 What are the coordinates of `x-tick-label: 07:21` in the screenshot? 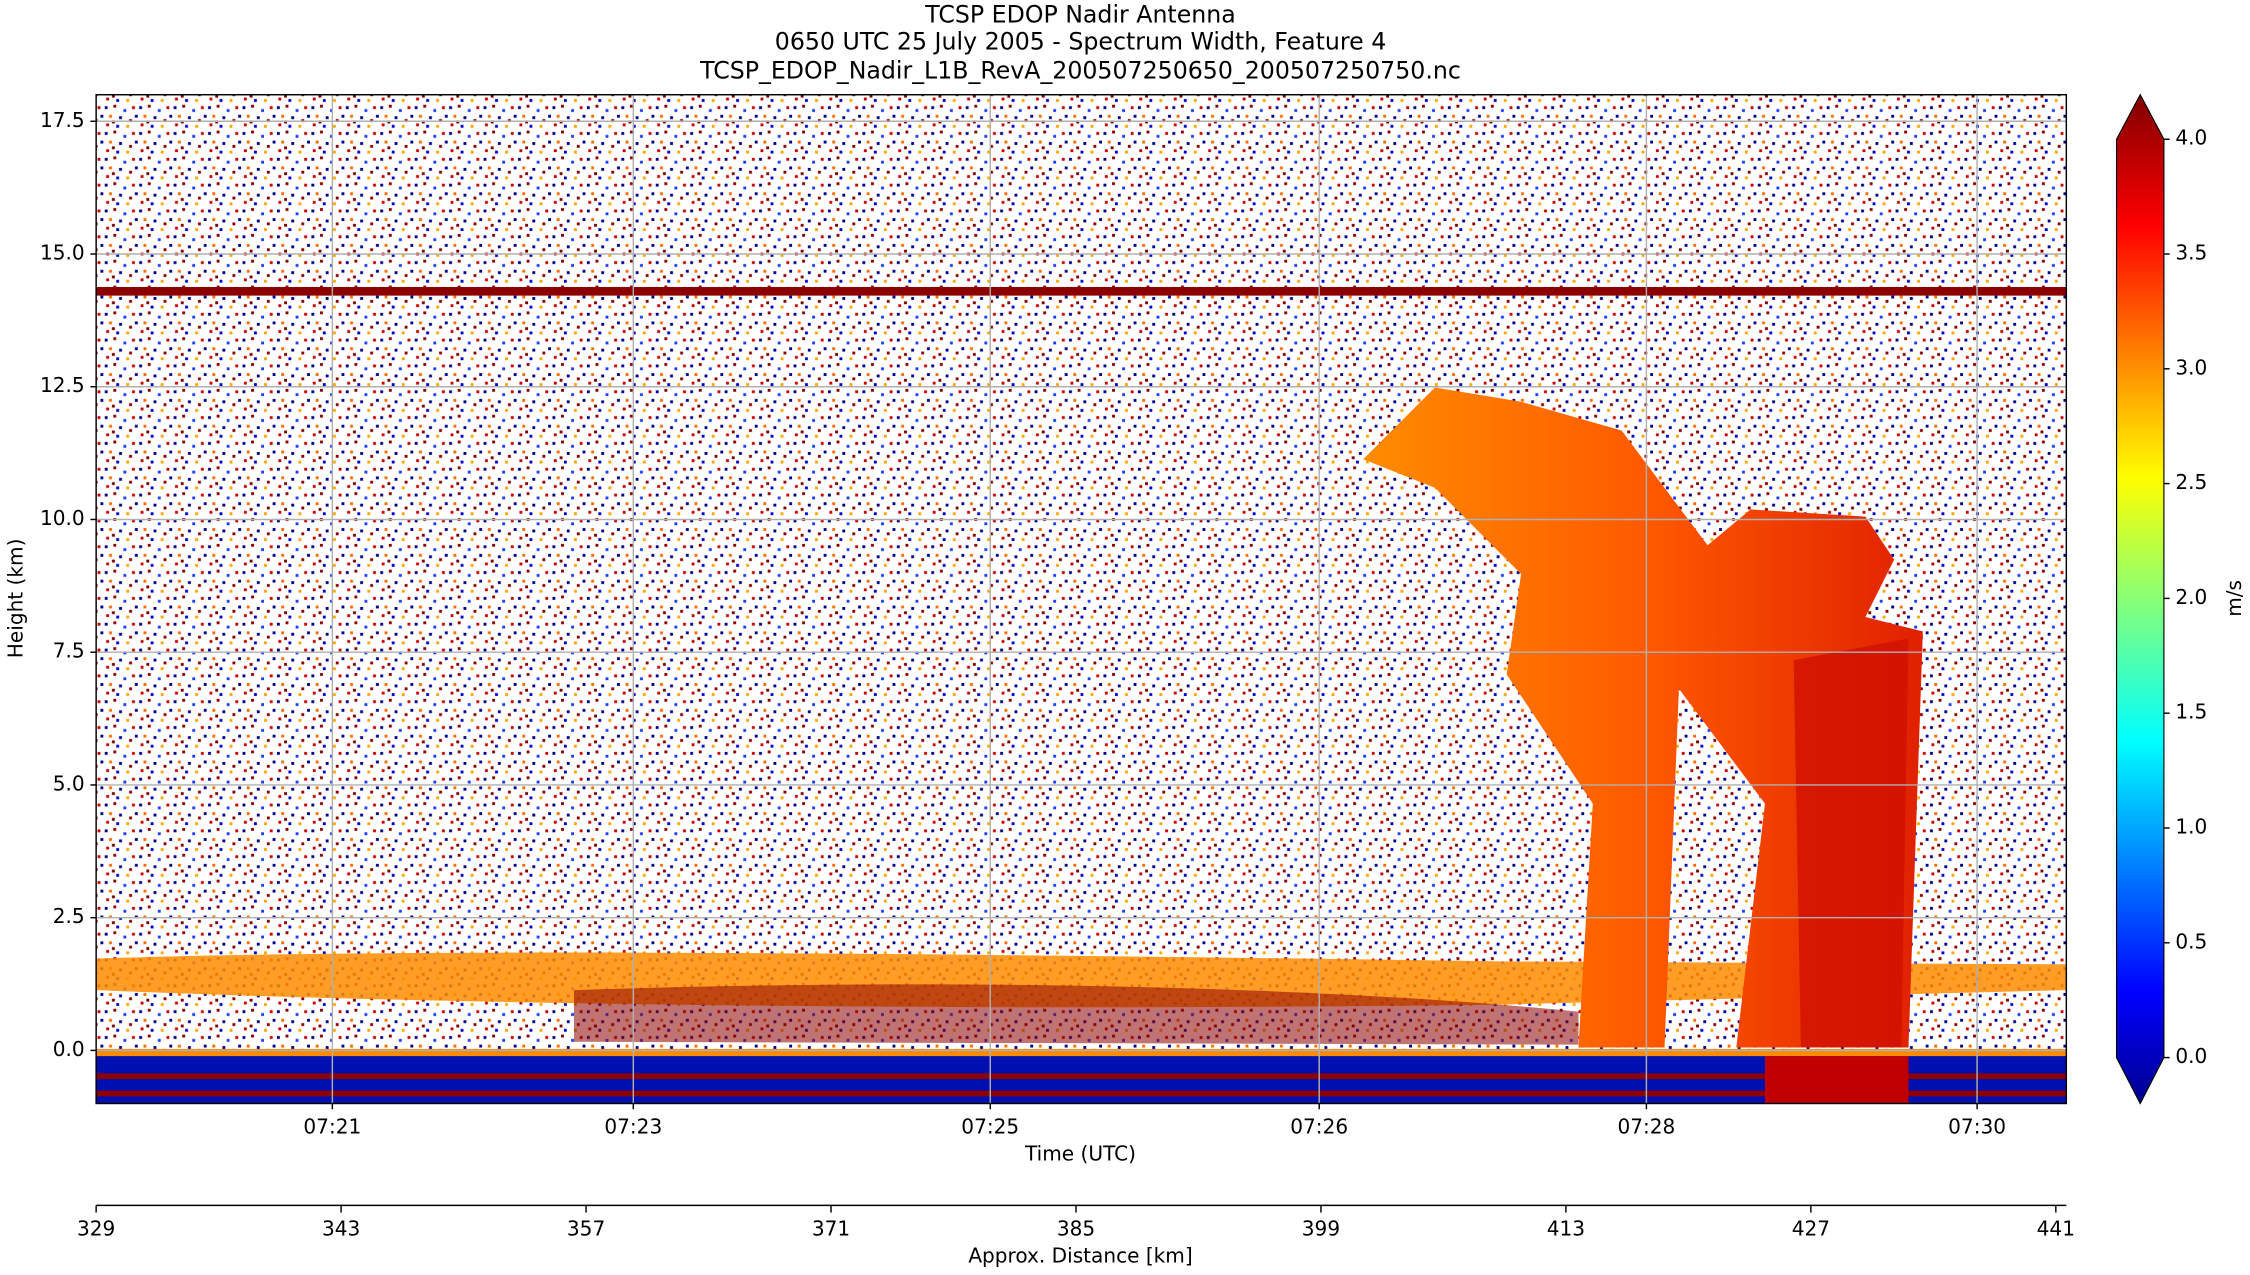 It's located at (332, 1126).